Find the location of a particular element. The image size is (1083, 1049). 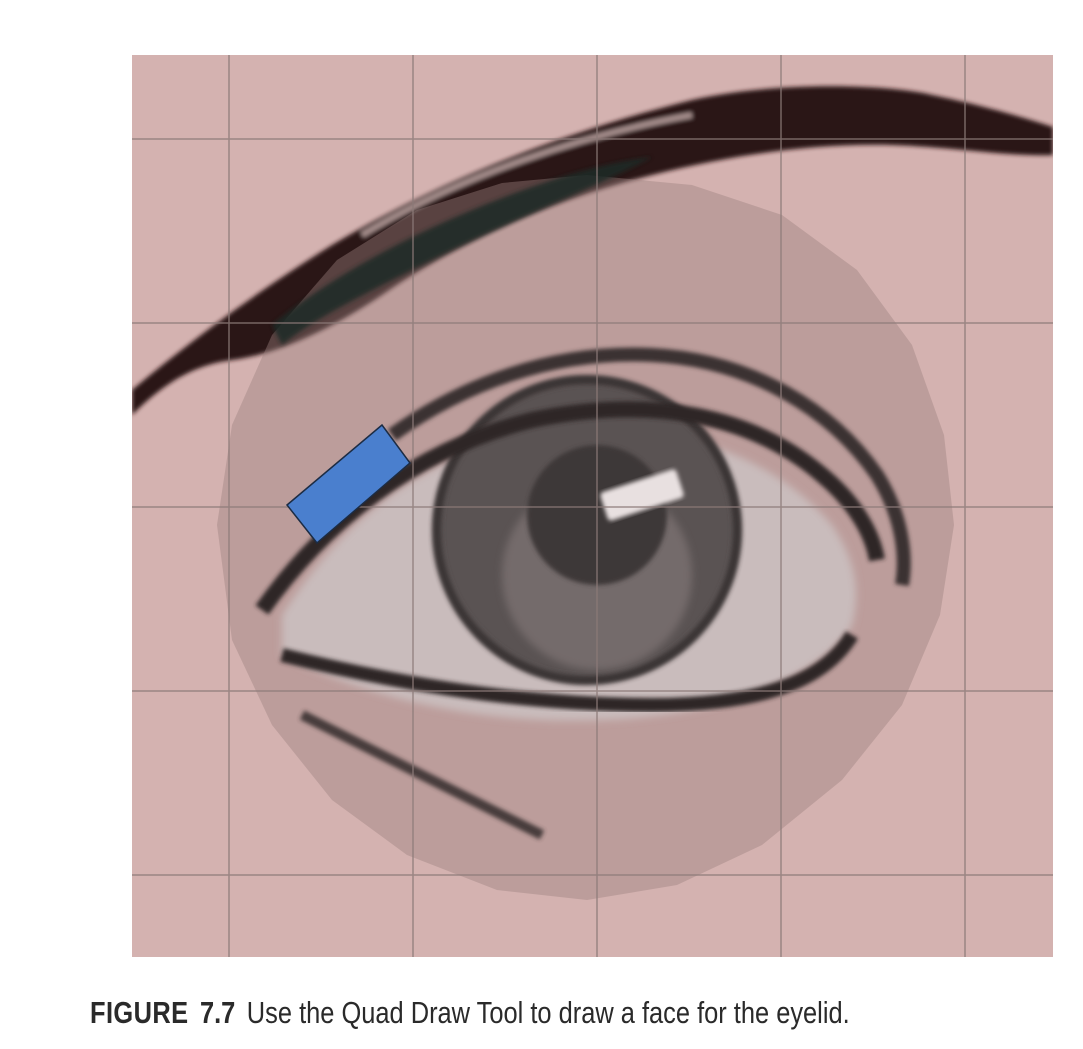

eye-crease is located at coordinates (649, 467).